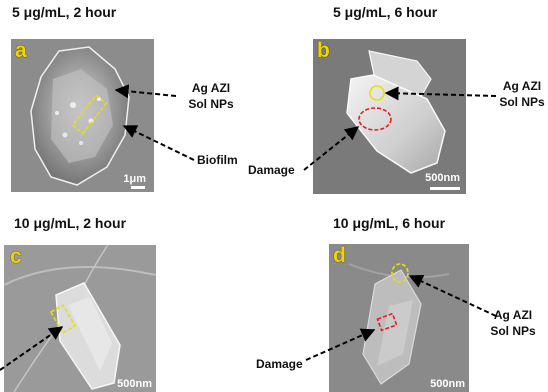 Image resolution: width=548 pixels, height=392 pixels. I want to click on panel-c-title: 10 μg/mL, 2 hour, so click(70, 223).